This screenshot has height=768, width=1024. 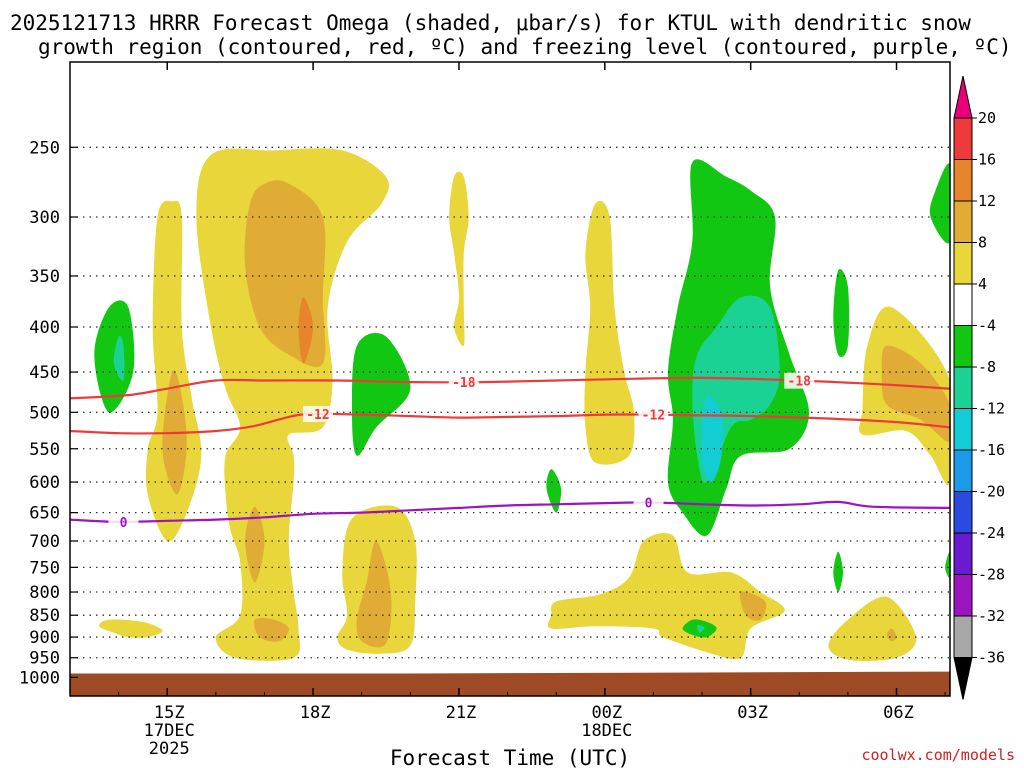 I want to click on colorbar-label--20: -20, so click(x=991, y=492).